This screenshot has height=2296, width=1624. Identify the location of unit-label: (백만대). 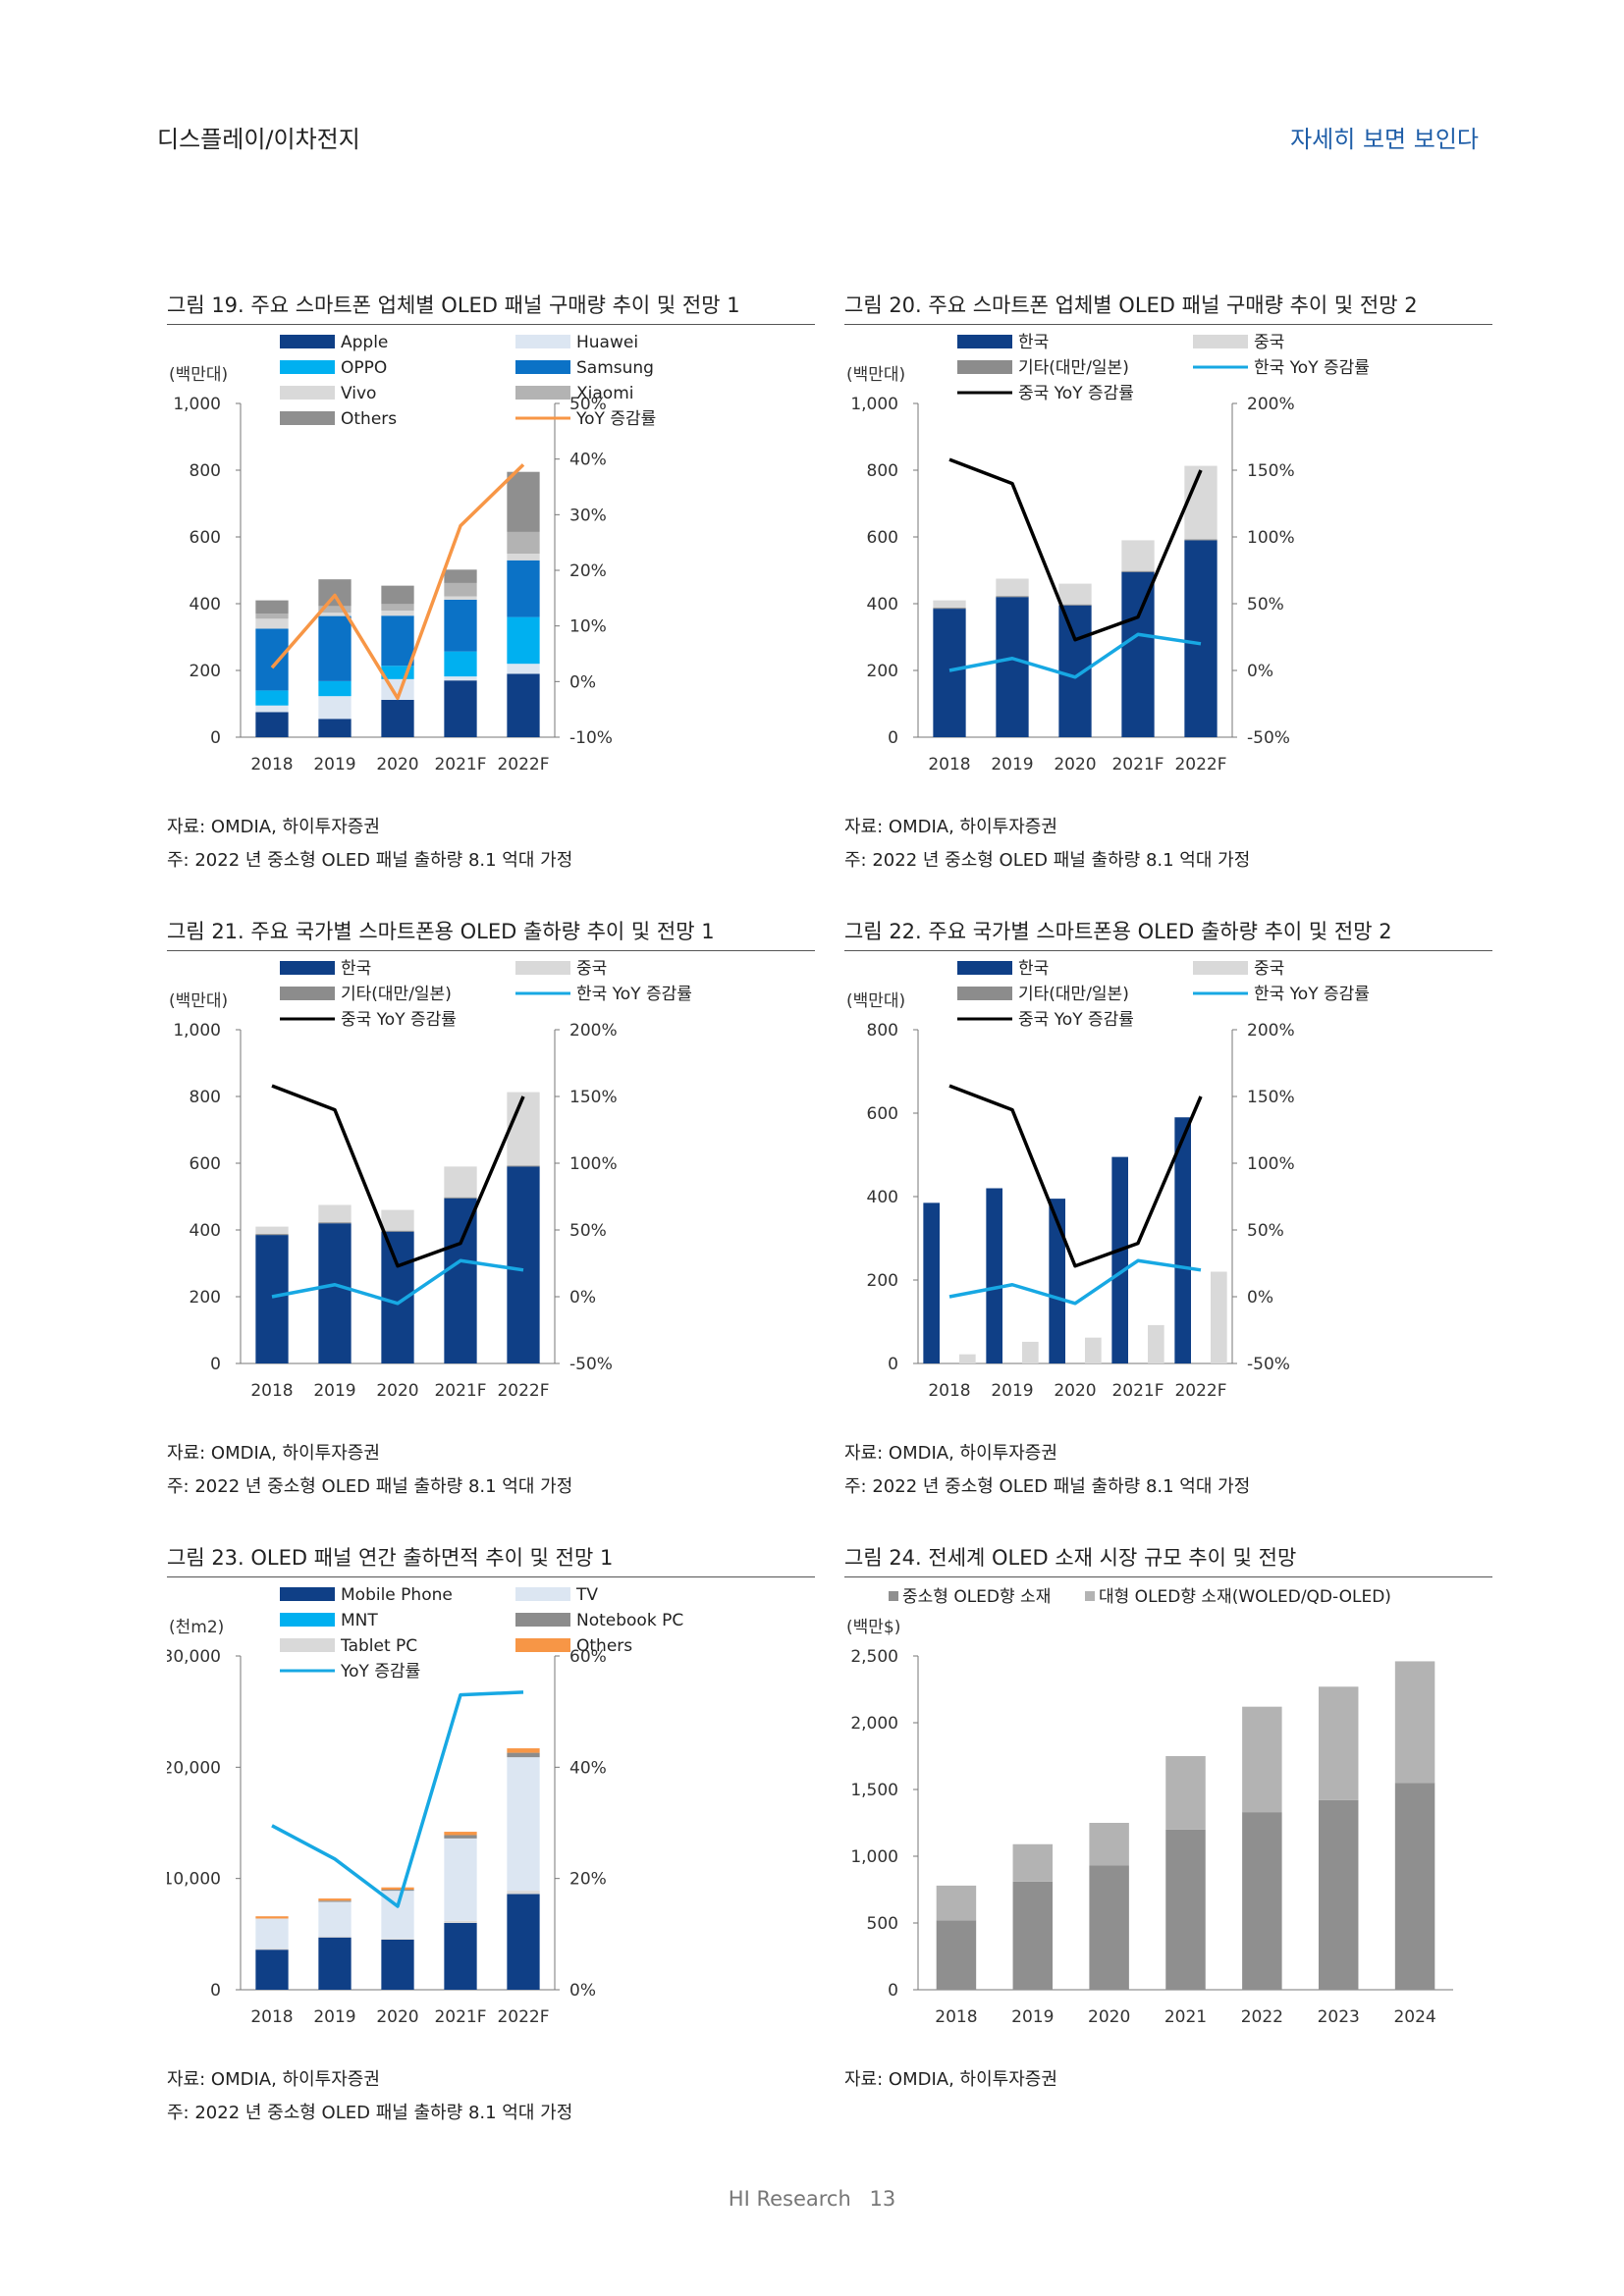
(875, 375).